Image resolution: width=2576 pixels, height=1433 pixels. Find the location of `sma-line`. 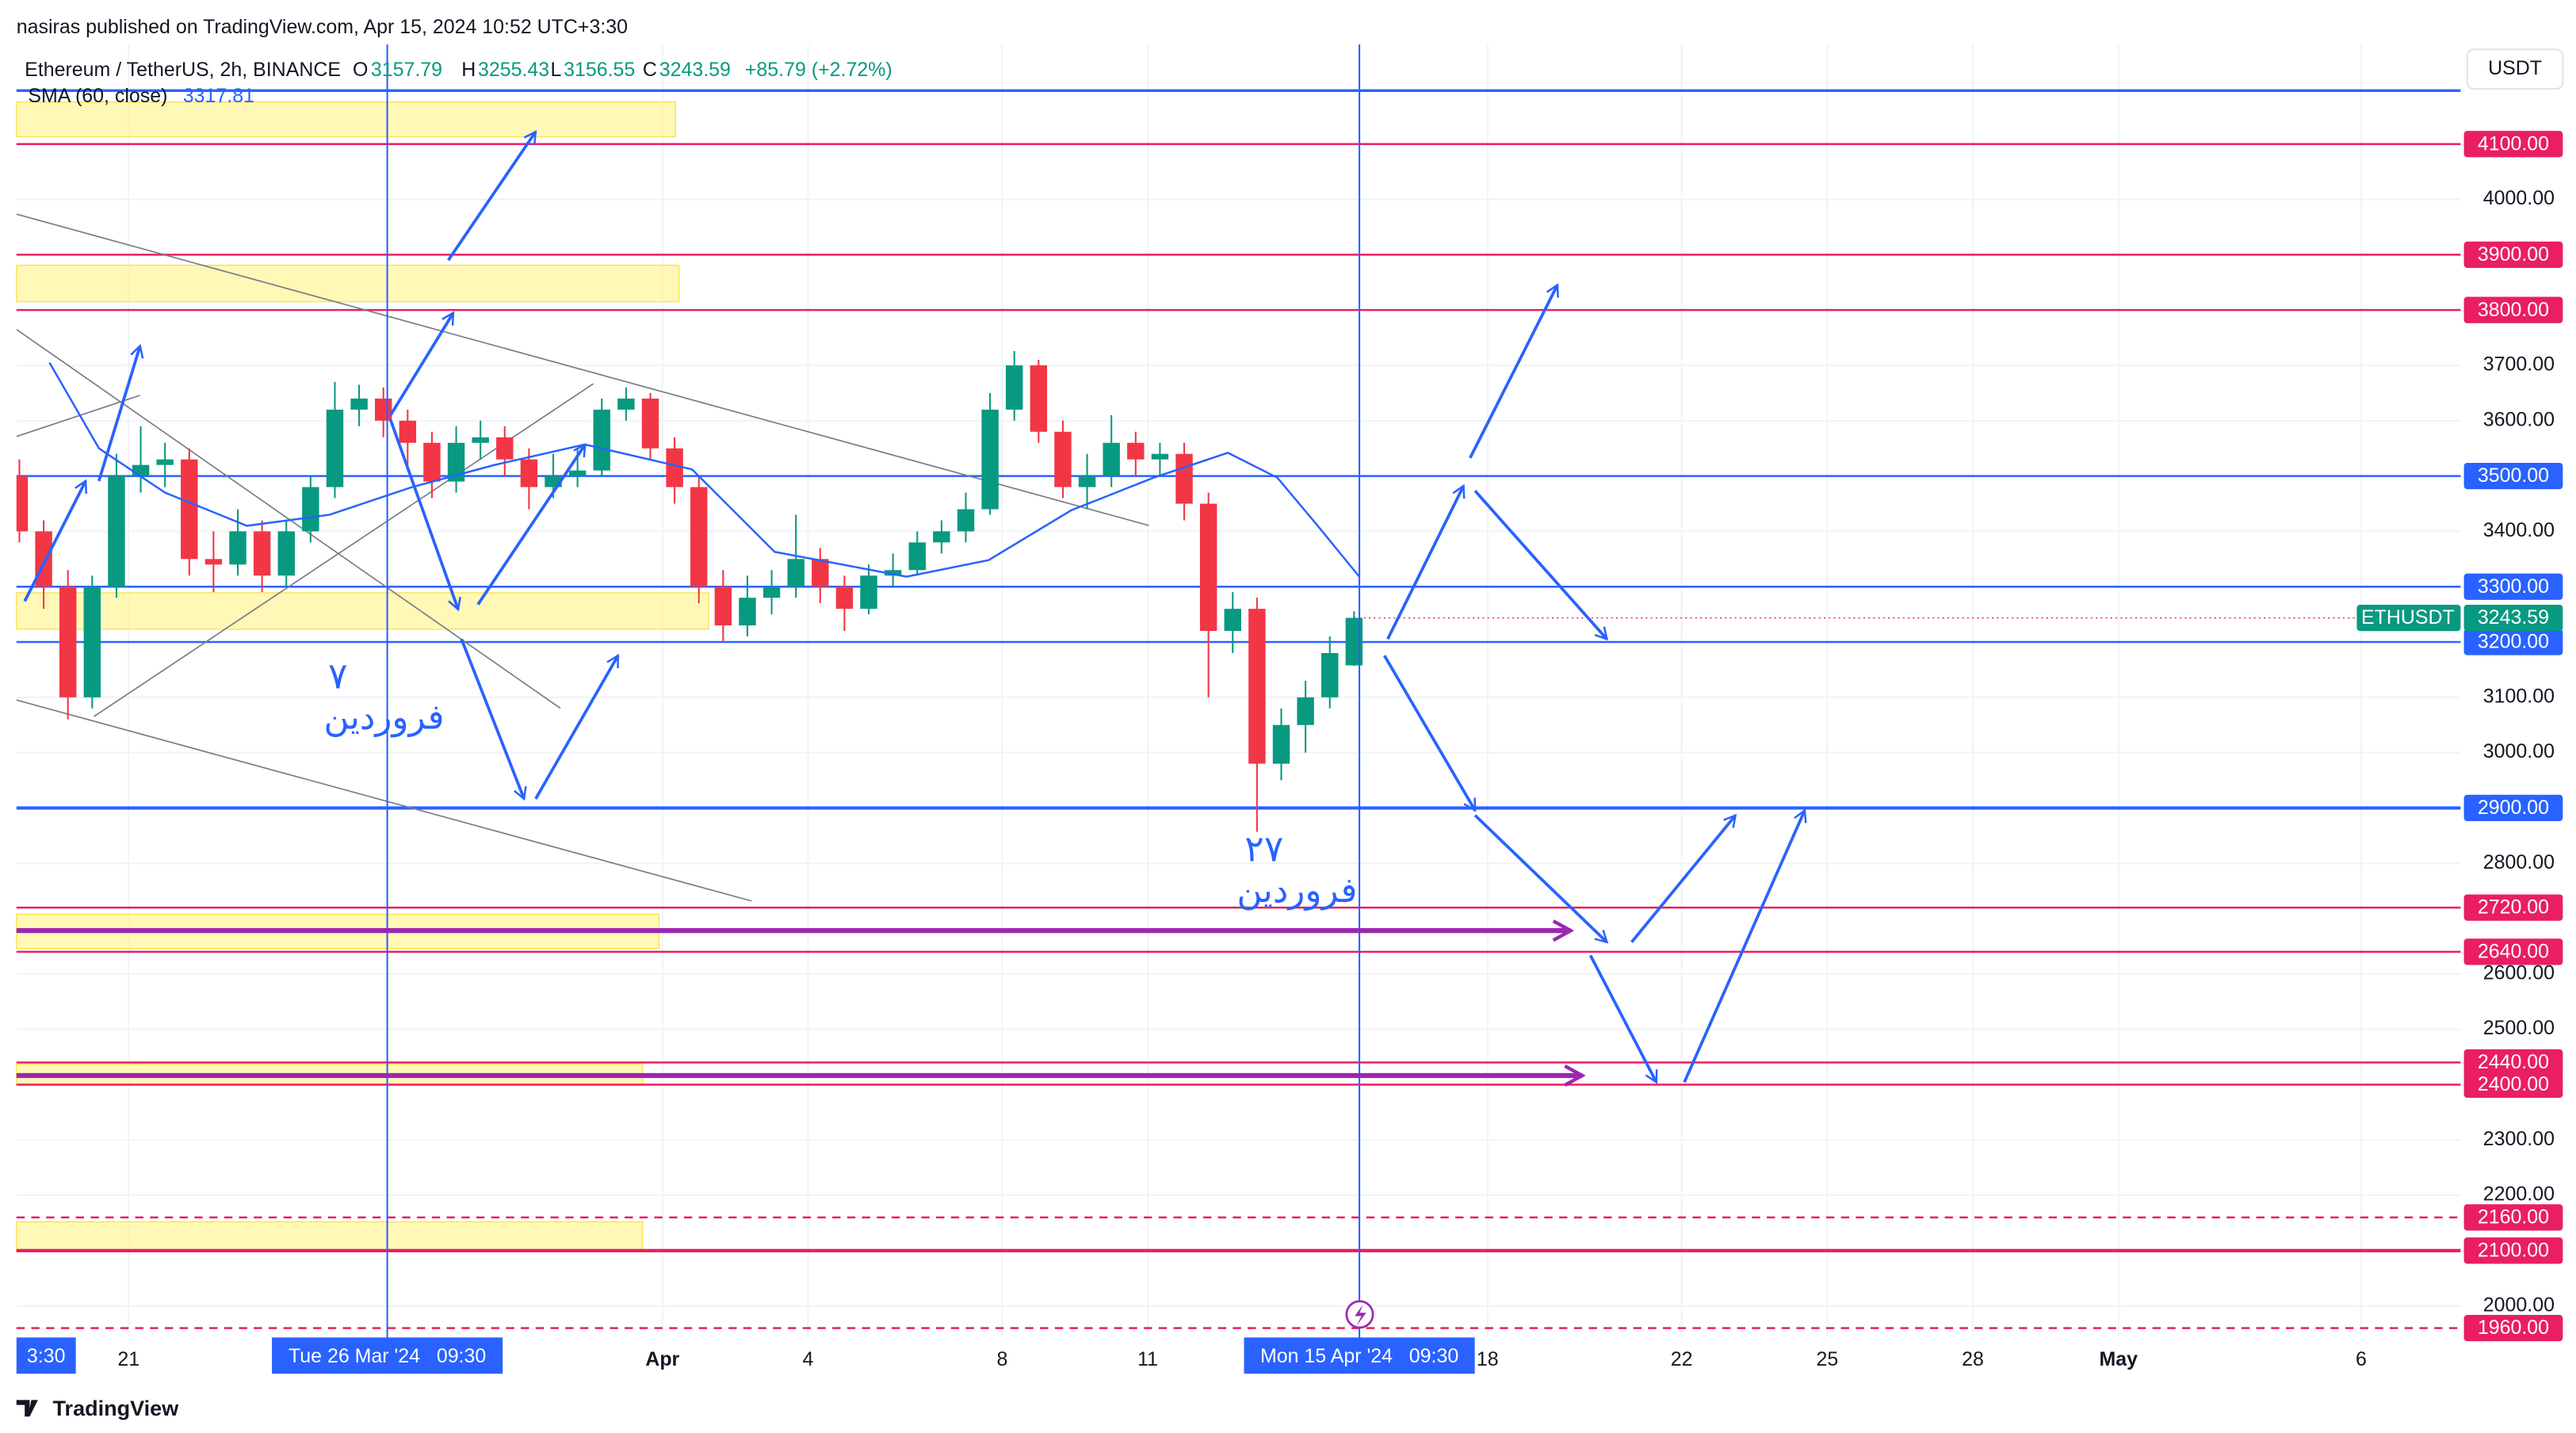

sma-line is located at coordinates (704, 469).